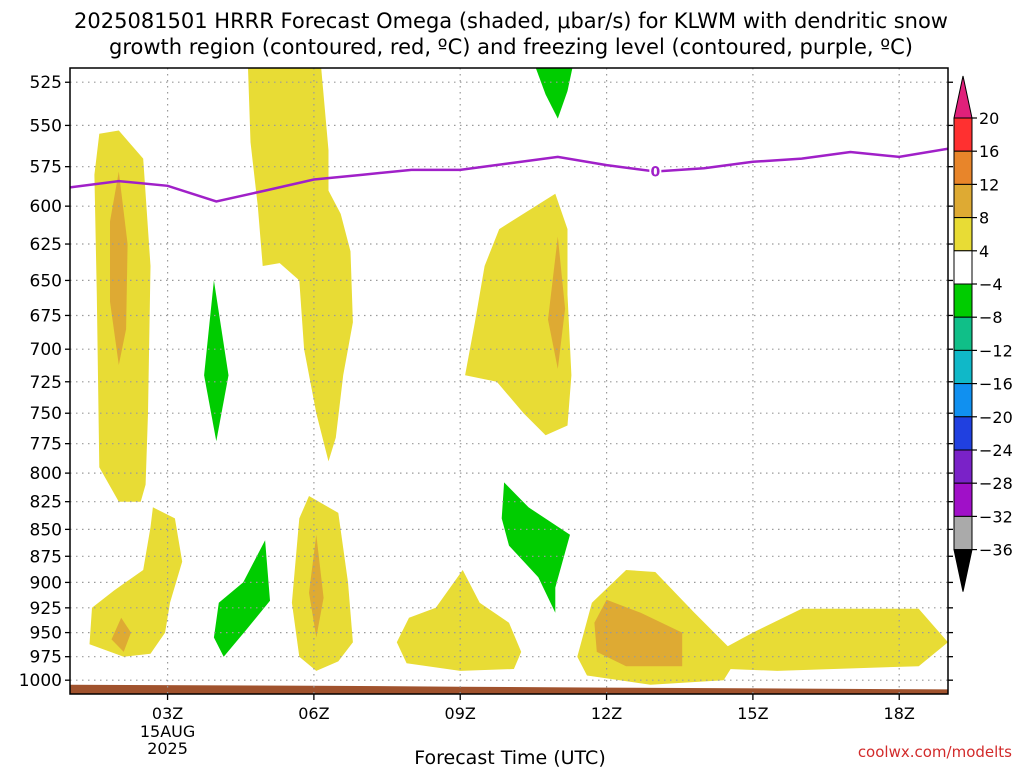  Describe the element at coordinates (983, 333) in the screenshot. I see `colorbar: 20 16 12 8 4 −4 −8 −12 −16 −20 −24 −28 −32 −36` at that location.